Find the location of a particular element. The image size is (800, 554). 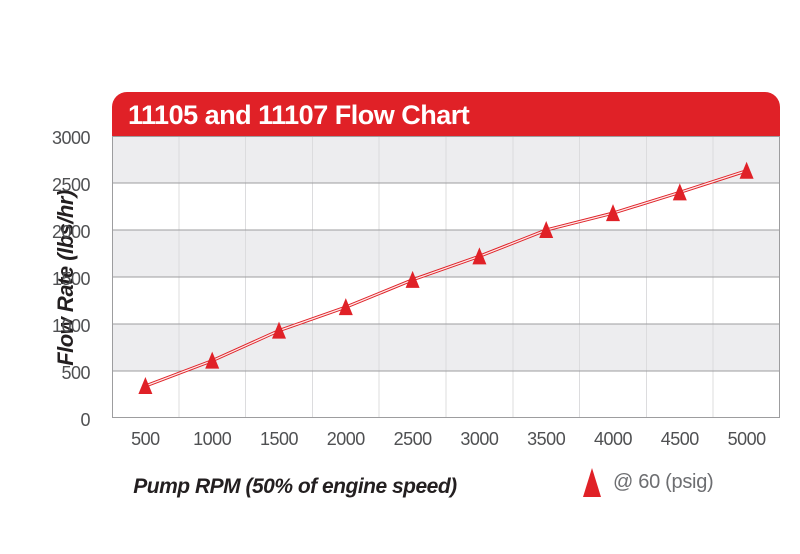

x-tick-label: 4500 is located at coordinates (680, 439).